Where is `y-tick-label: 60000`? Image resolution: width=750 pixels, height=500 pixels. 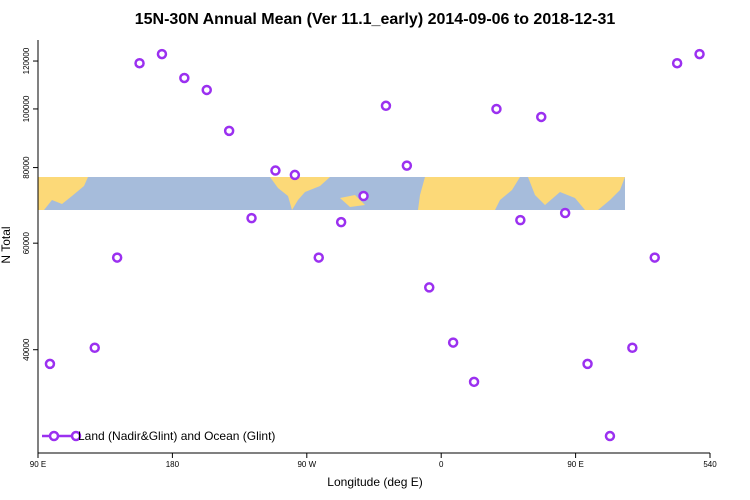 y-tick-label: 60000 is located at coordinates (26, 243).